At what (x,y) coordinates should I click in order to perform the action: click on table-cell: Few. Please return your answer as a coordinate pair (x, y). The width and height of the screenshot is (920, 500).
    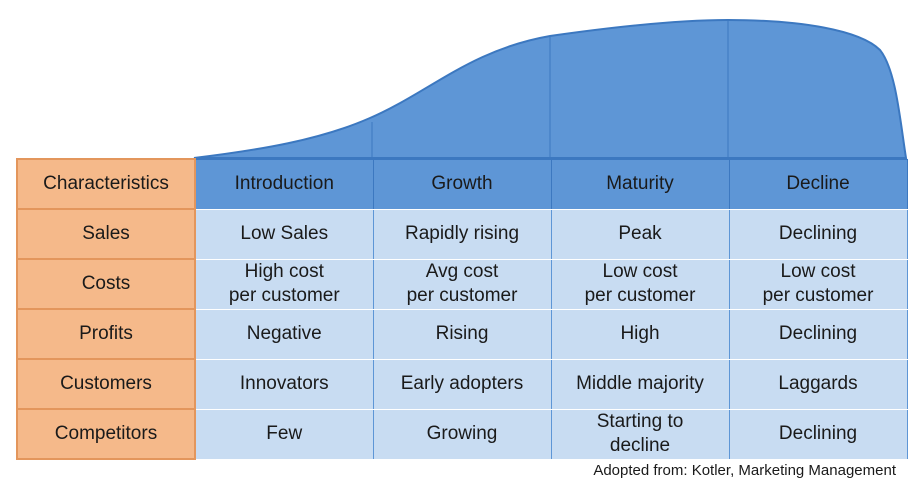
    Looking at the image, I should click on (284, 434).